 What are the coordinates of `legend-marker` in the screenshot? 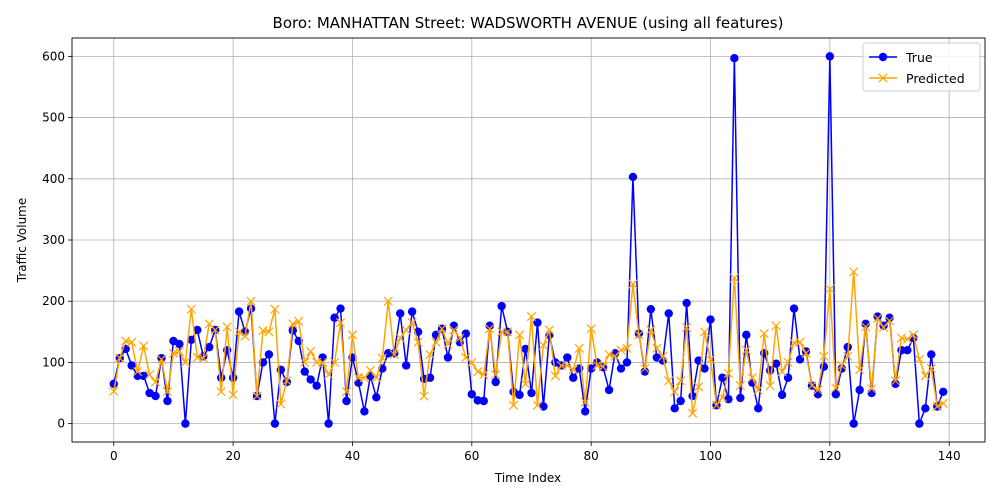 It's located at (883, 57).